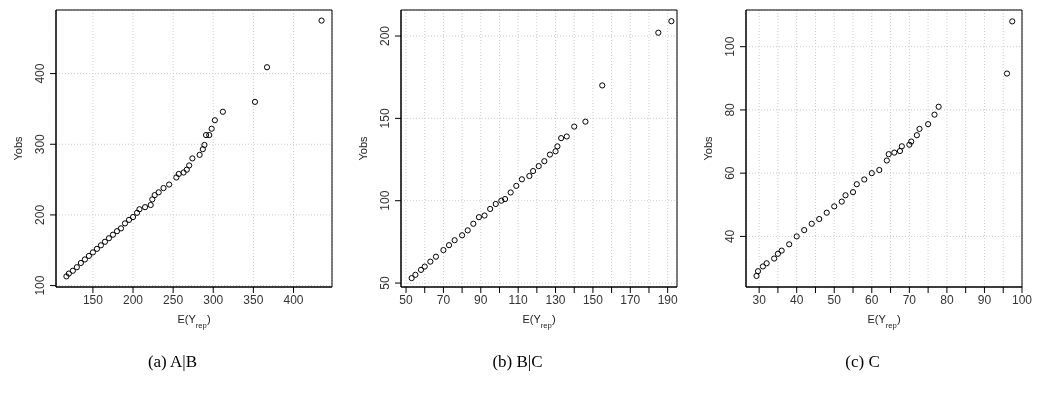  Describe the element at coordinates (172, 362) in the screenshot. I see `text: (a) A|B` at that location.